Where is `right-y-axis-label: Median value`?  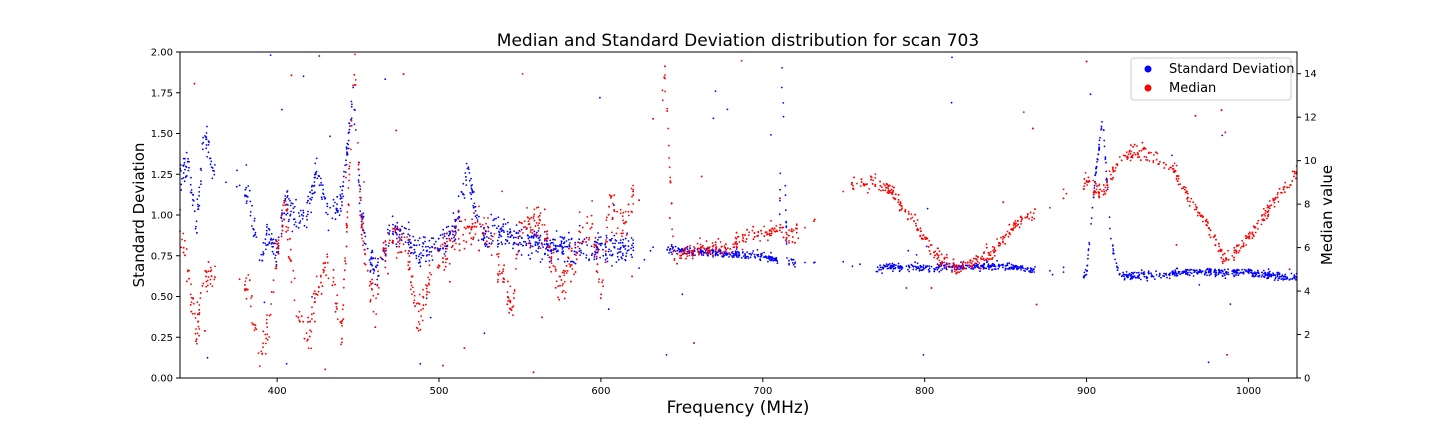
right-y-axis-label: Median value is located at coordinates (1327, 215).